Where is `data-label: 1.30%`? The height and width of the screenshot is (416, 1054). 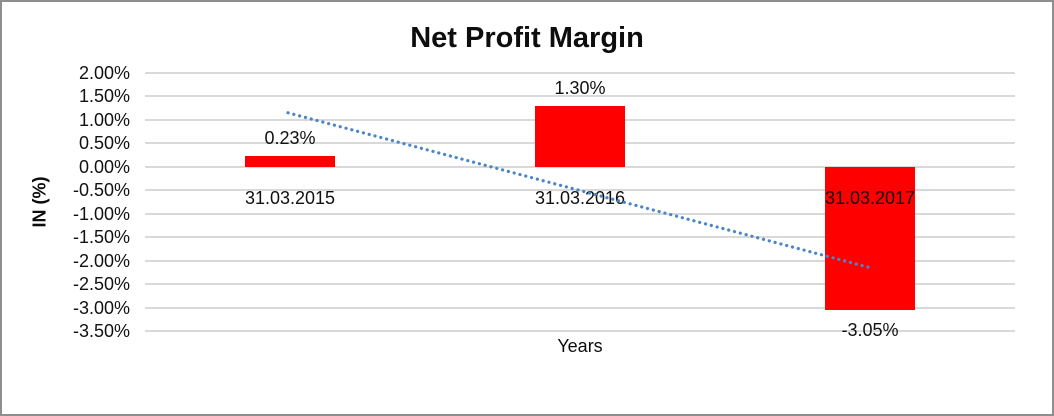 data-label: 1.30% is located at coordinates (580, 87).